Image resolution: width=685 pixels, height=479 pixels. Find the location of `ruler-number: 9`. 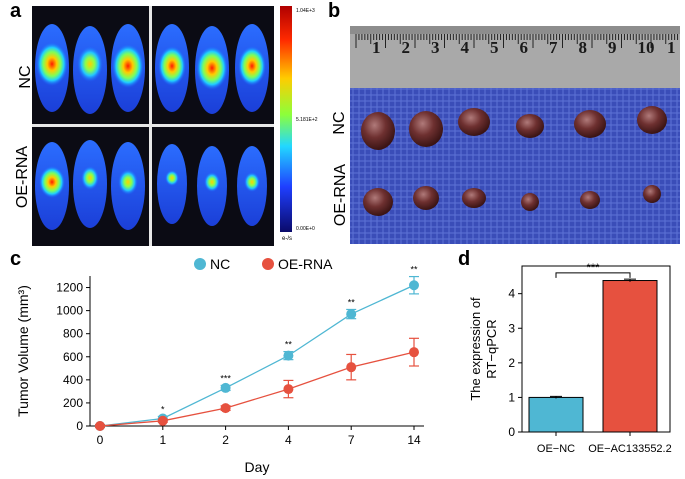

ruler-number: 9 is located at coordinates (612, 47).